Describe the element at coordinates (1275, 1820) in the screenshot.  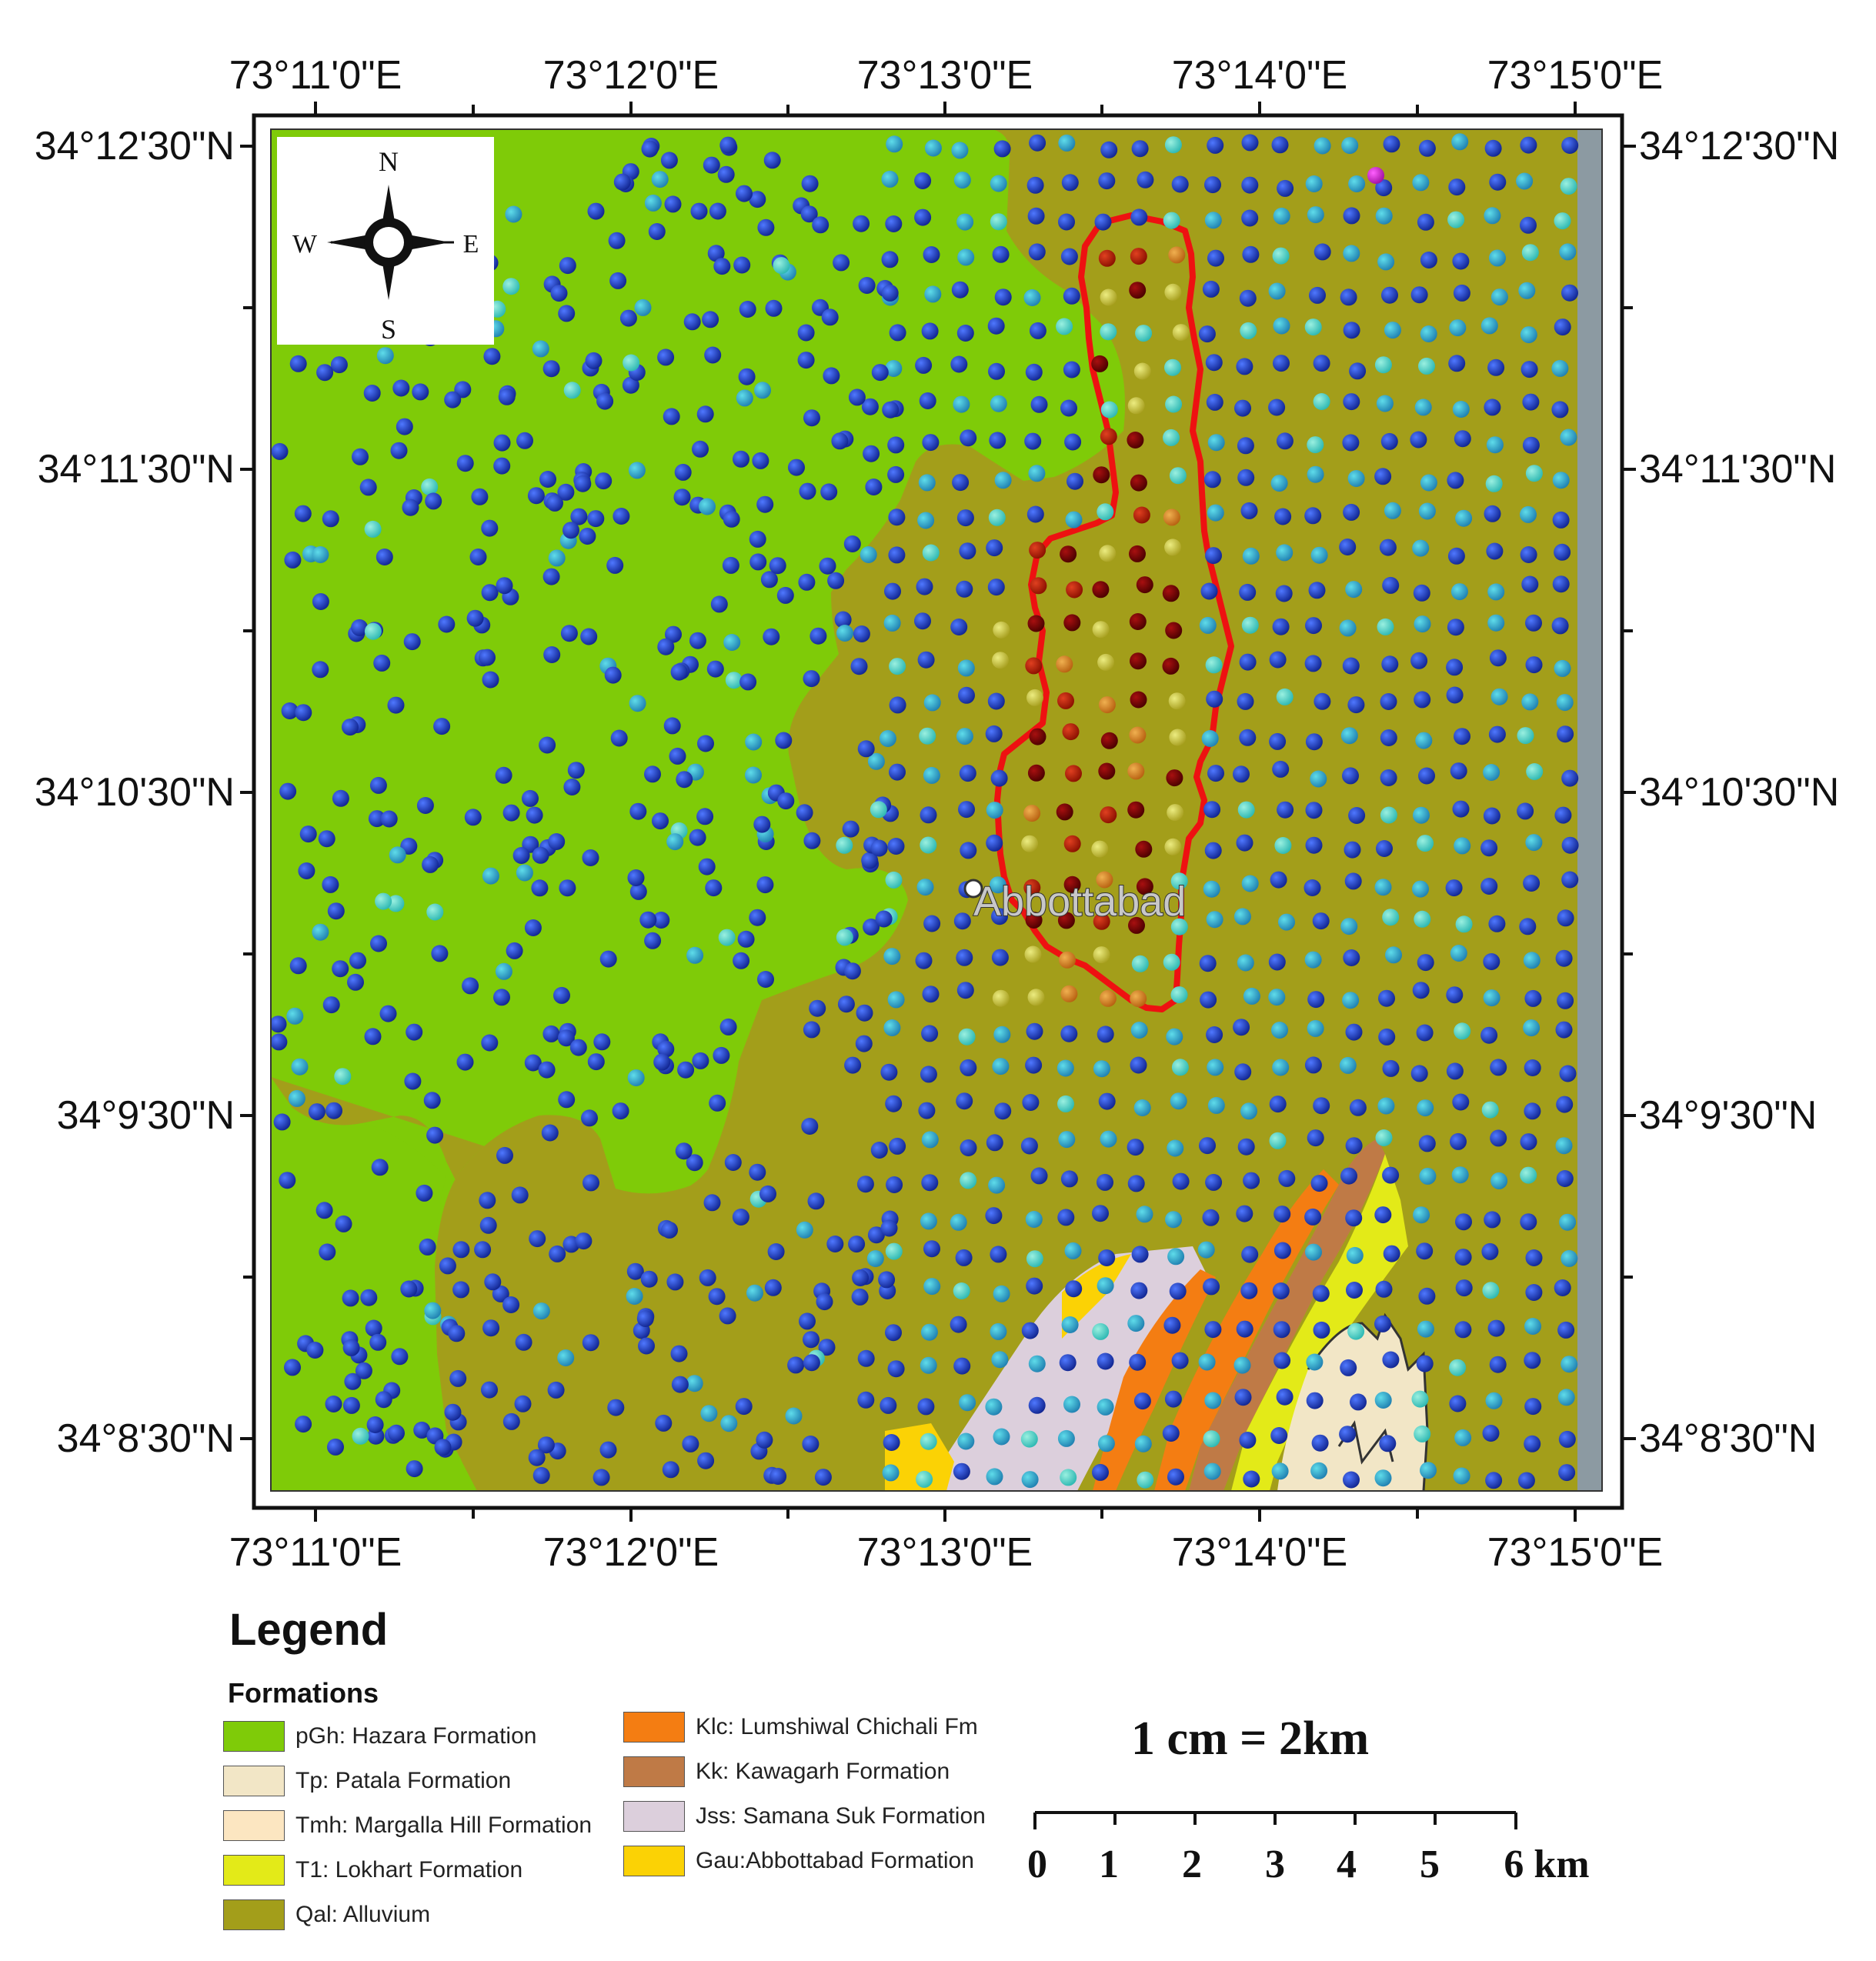
I see `scale-bar` at that location.